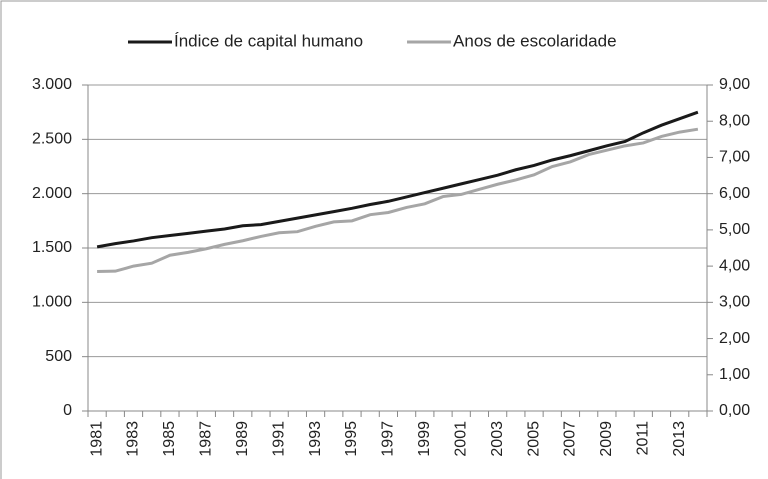  Describe the element at coordinates (424, 439) in the screenshot. I see `x-tick-label: 1999` at that location.